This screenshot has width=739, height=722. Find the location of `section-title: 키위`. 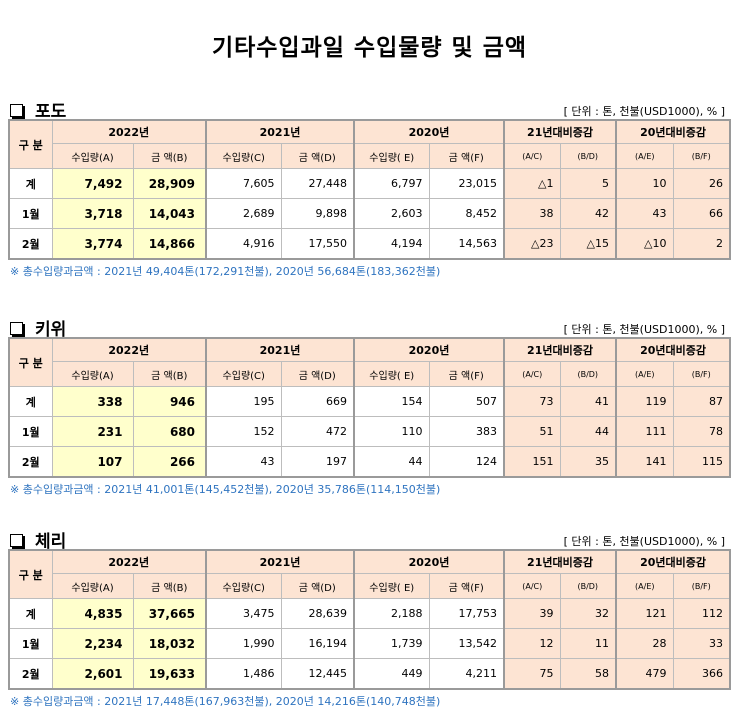

section-title: 키위 is located at coordinates (38, 327).